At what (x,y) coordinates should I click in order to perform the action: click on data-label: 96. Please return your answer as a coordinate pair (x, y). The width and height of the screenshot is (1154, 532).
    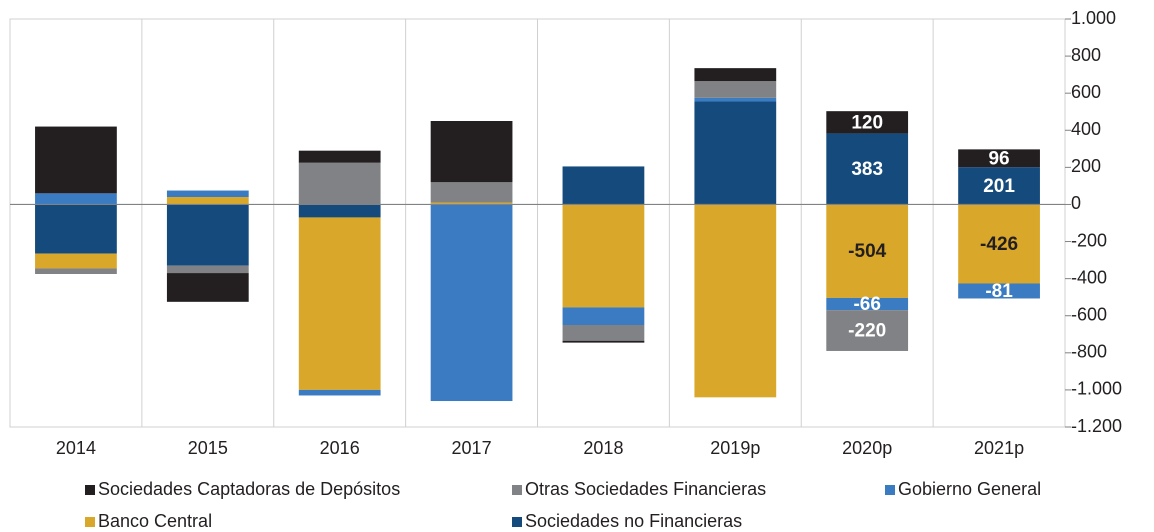
    Looking at the image, I should click on (998, 158).